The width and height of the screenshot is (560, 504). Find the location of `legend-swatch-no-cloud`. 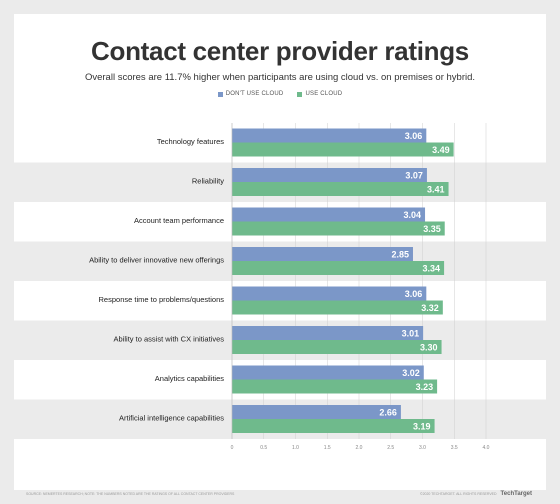

legend-swatch-no-cloud is located at coordinates (220, 94).